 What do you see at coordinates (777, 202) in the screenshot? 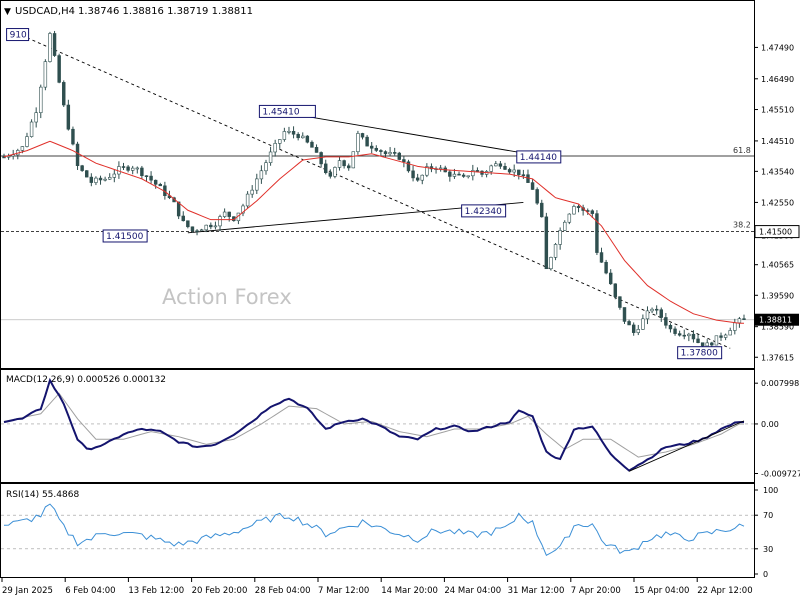
I see `price-y-tick-label: 1.42550` at bounding box center [777, 202].